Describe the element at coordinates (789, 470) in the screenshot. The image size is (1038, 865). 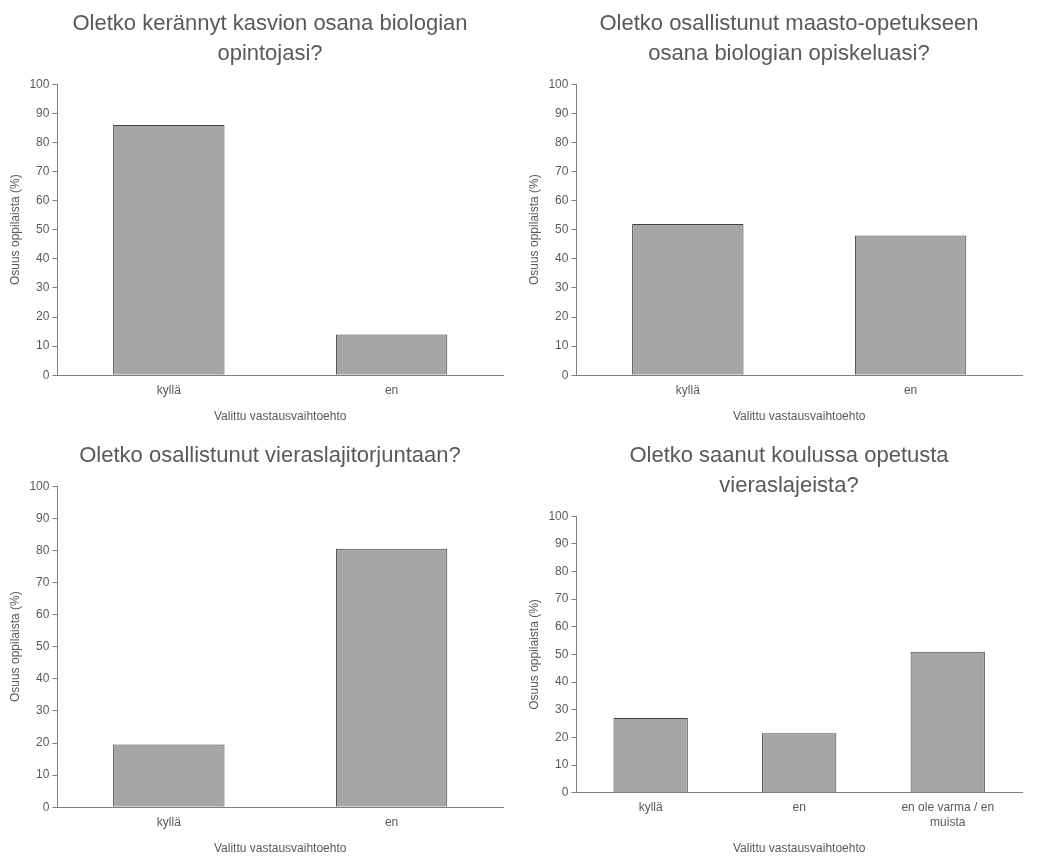
I see `chart-title: Oletko saanut koulussa opetusta vieraslajeista?` at that location.